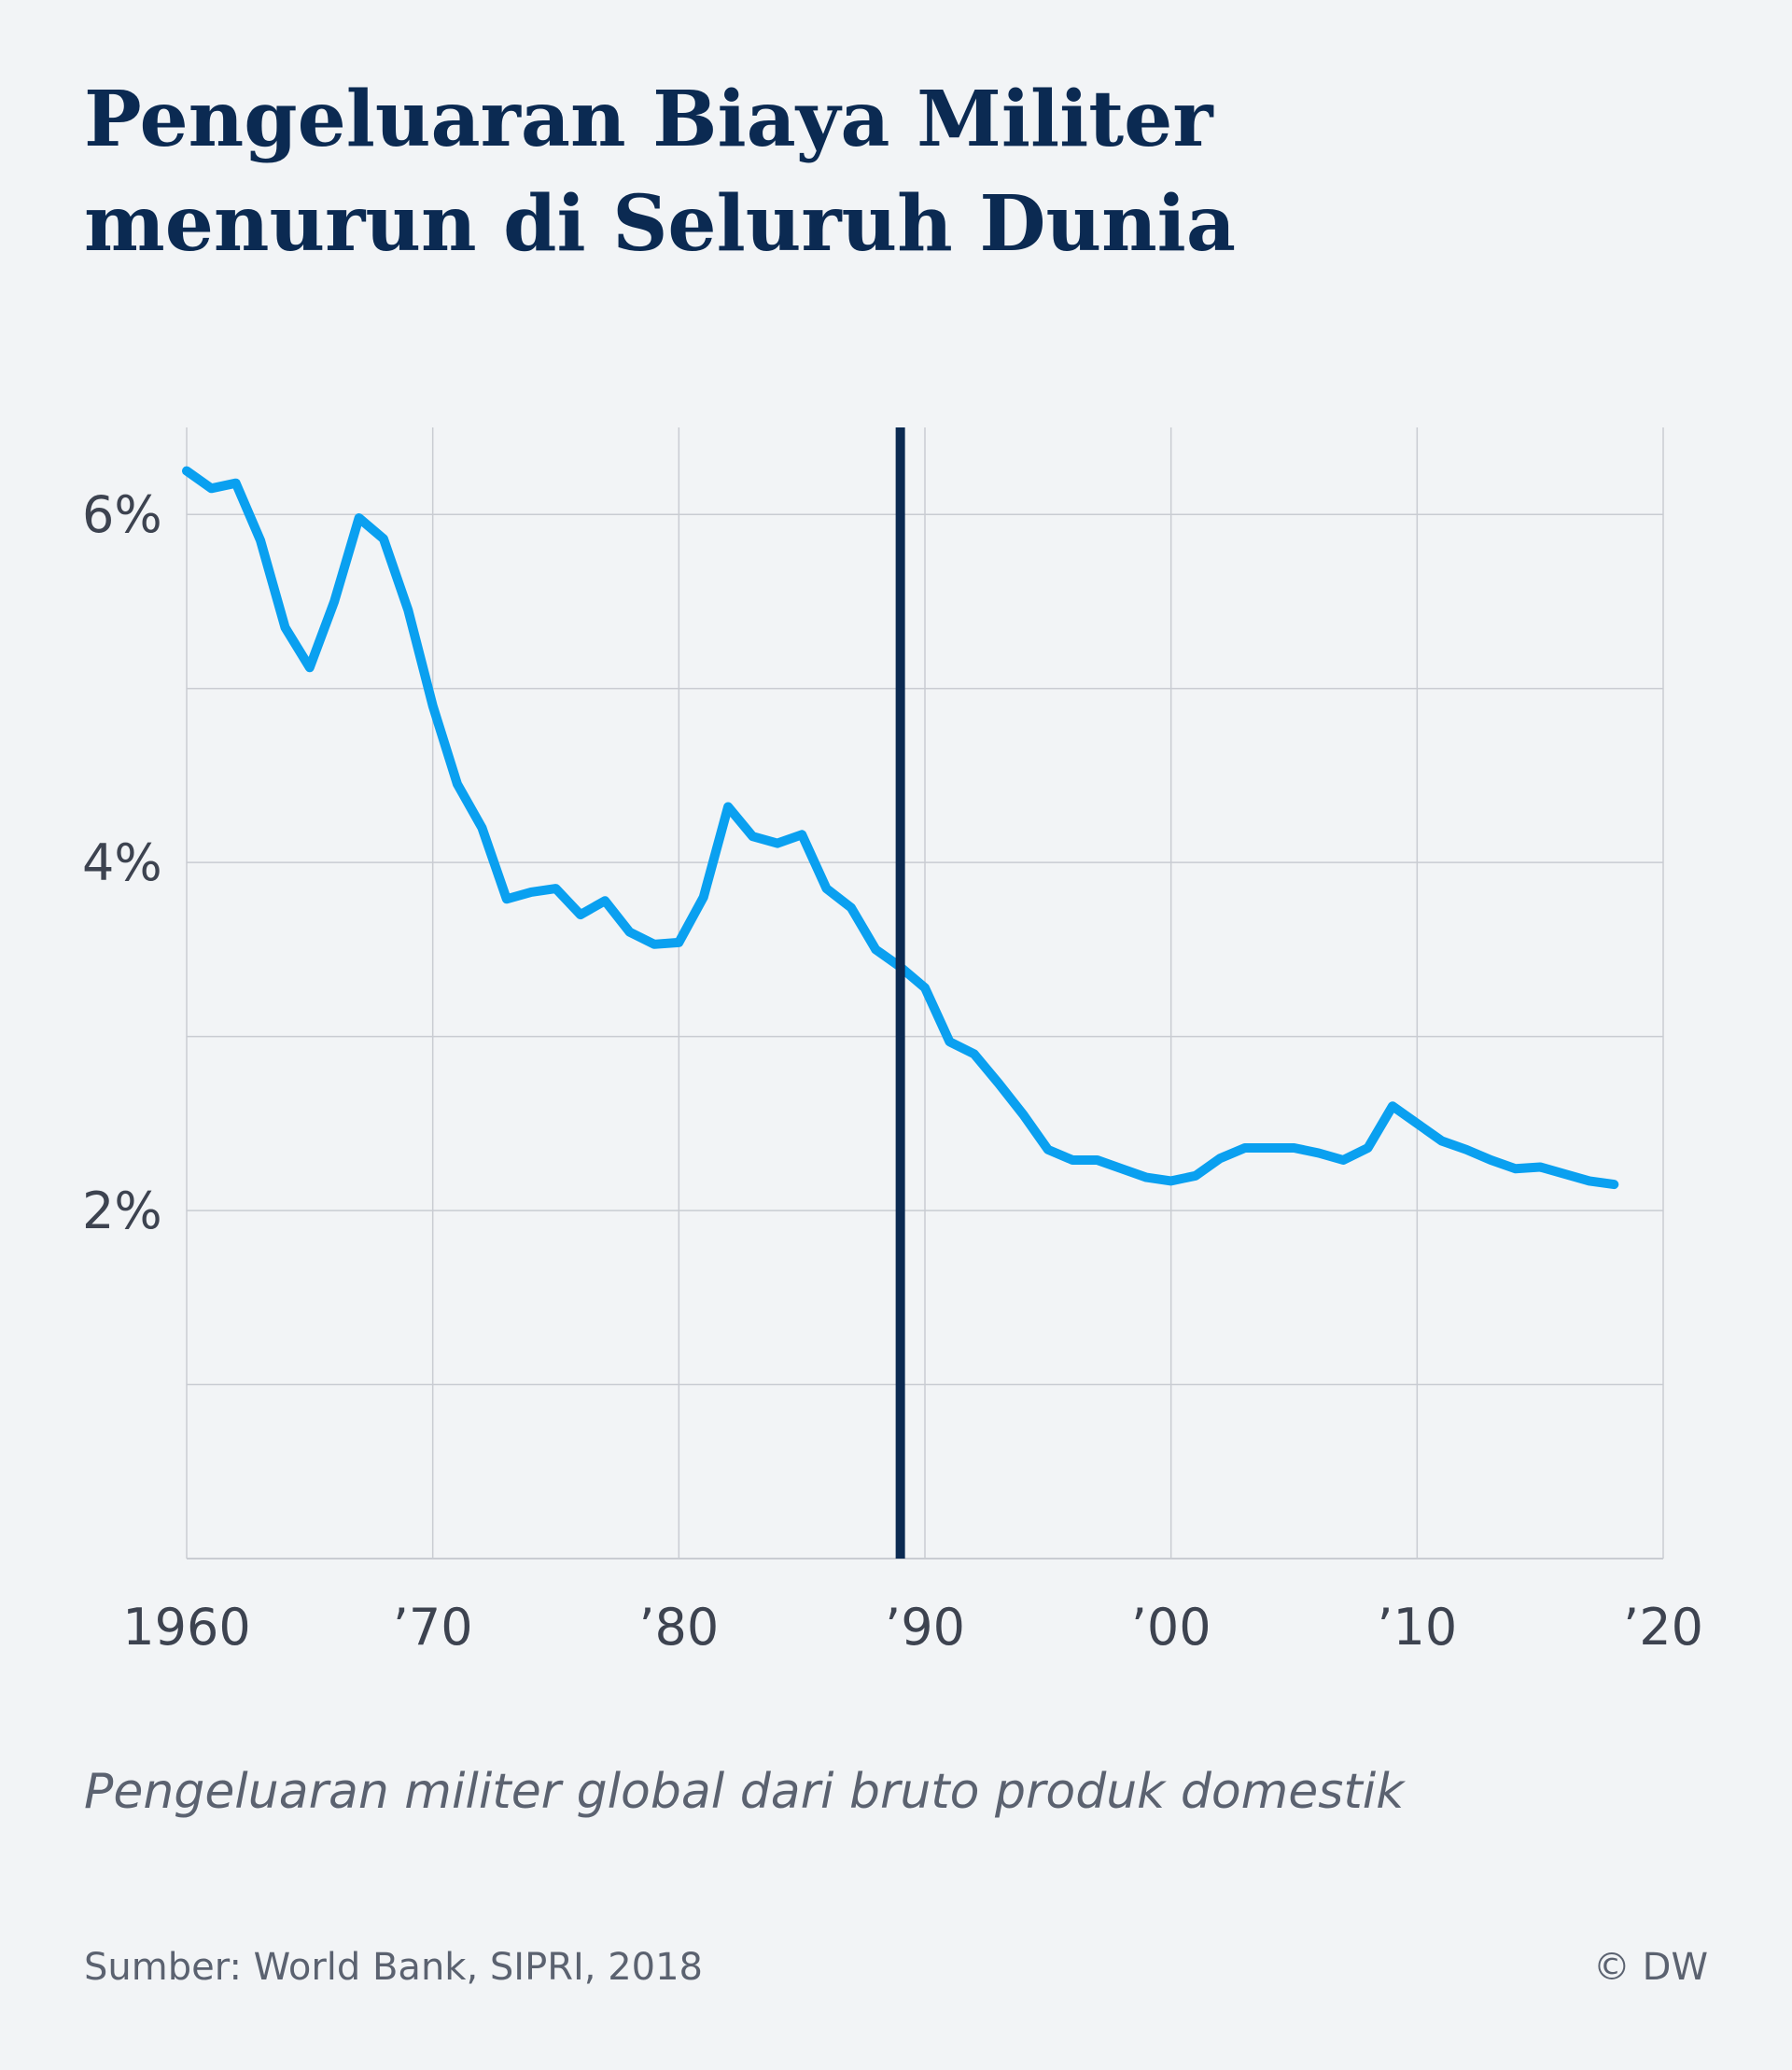  What do you see at coordinates (1663, 1627) in the screenshot?
I see `x-tick-label: ’20` at bounding box center [1663, 1627].